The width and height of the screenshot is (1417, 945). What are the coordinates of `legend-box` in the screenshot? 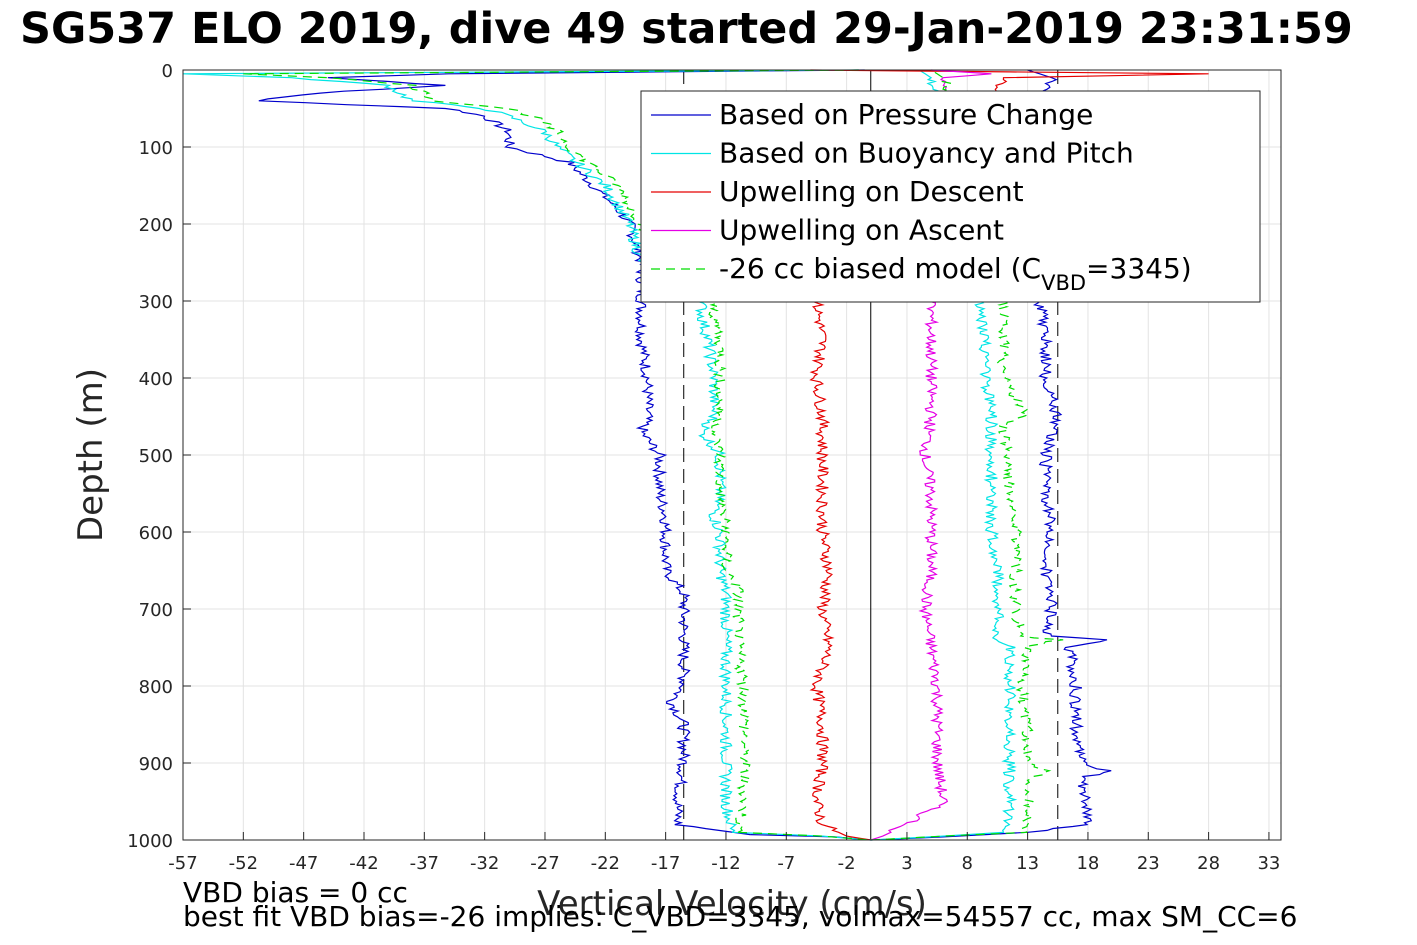 It's located at (950, 196).